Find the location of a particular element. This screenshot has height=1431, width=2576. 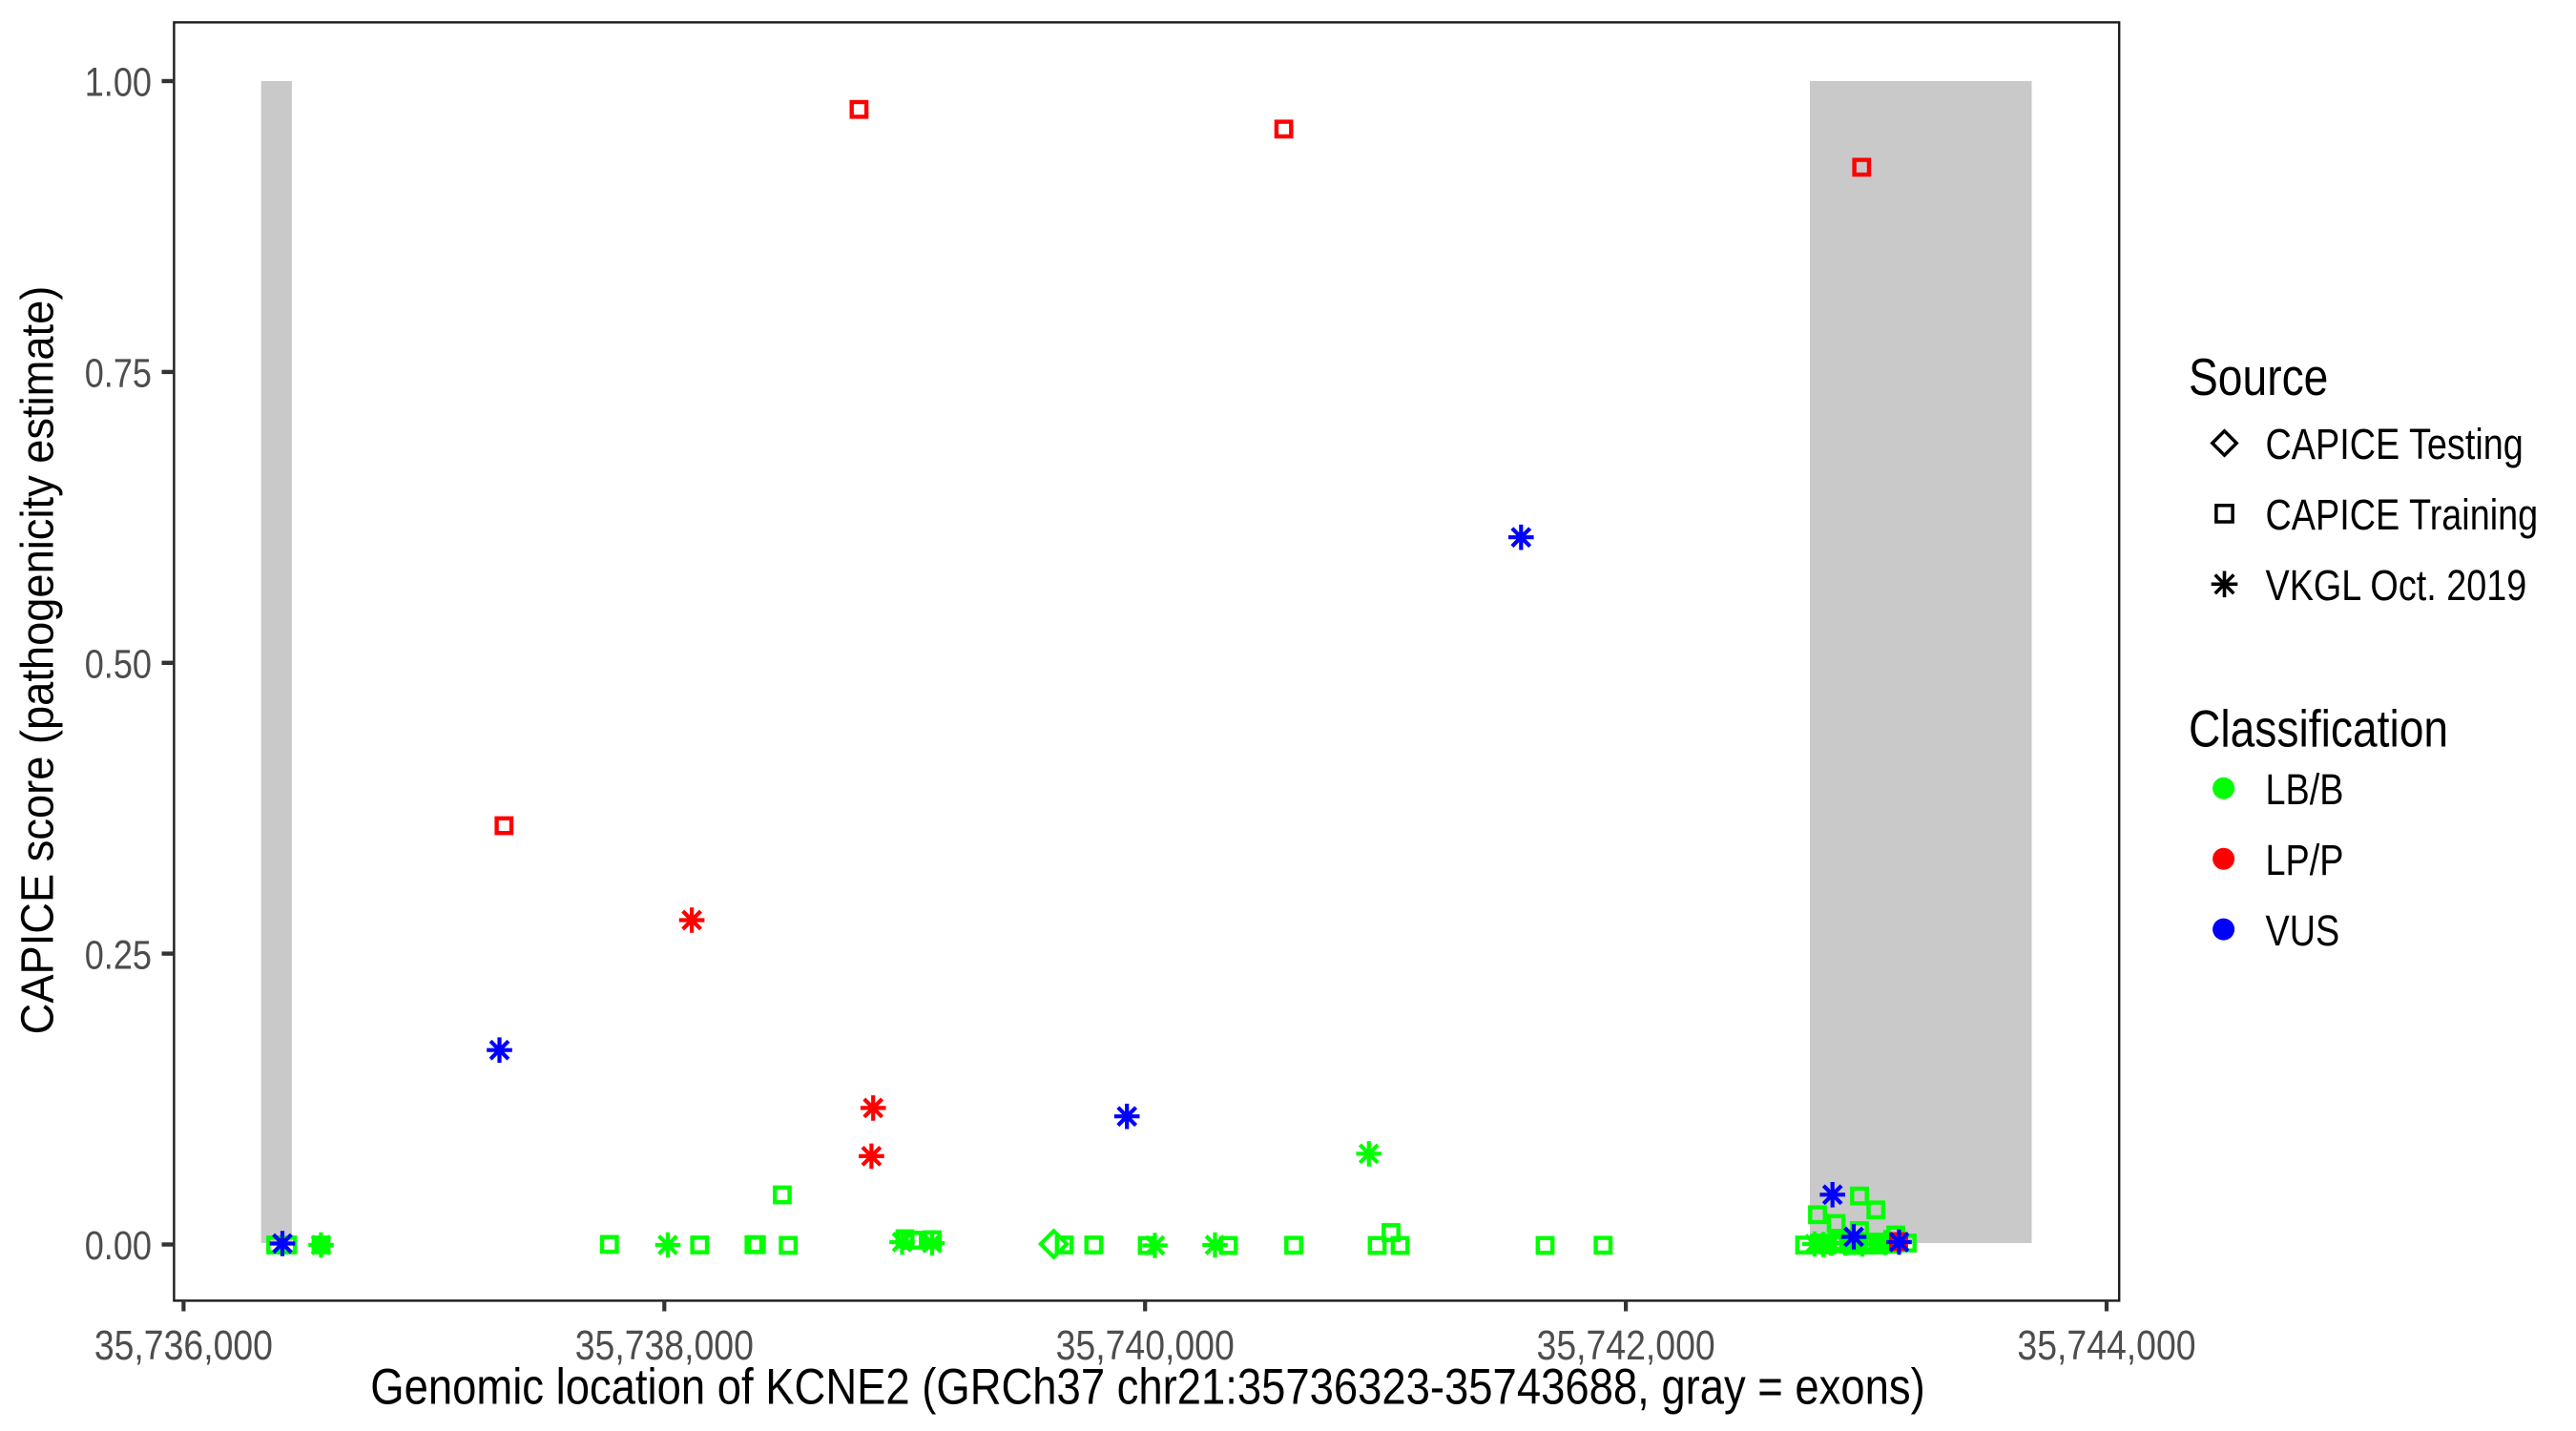

svg-text: 0.00 is located at coordinates (118, 1246).